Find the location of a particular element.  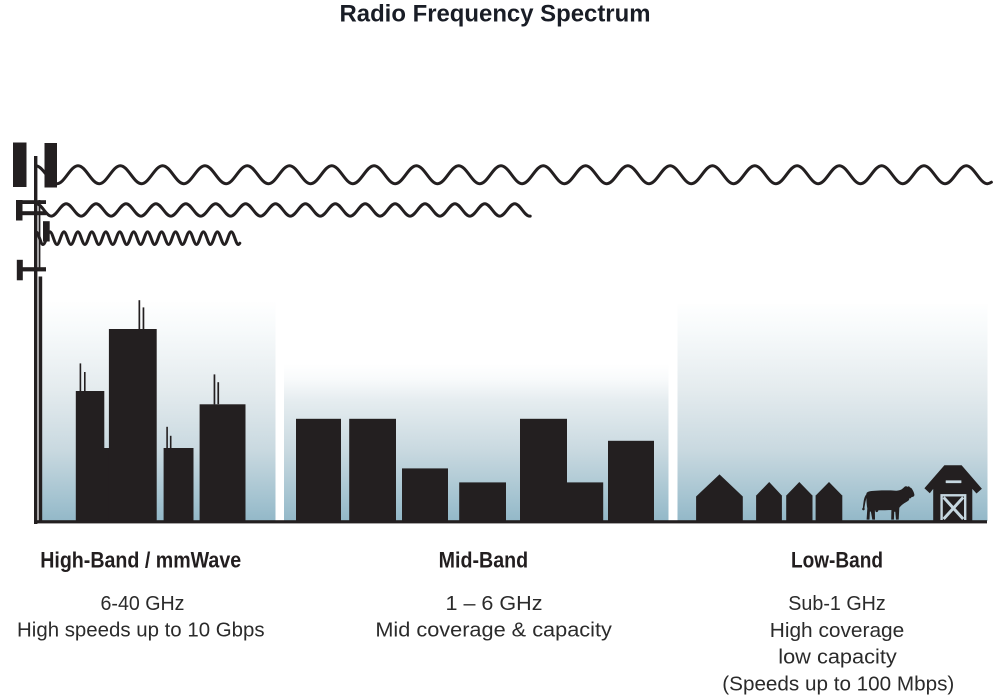

svg-text: High-Band / mmWave is located at coordinates (140, 560).